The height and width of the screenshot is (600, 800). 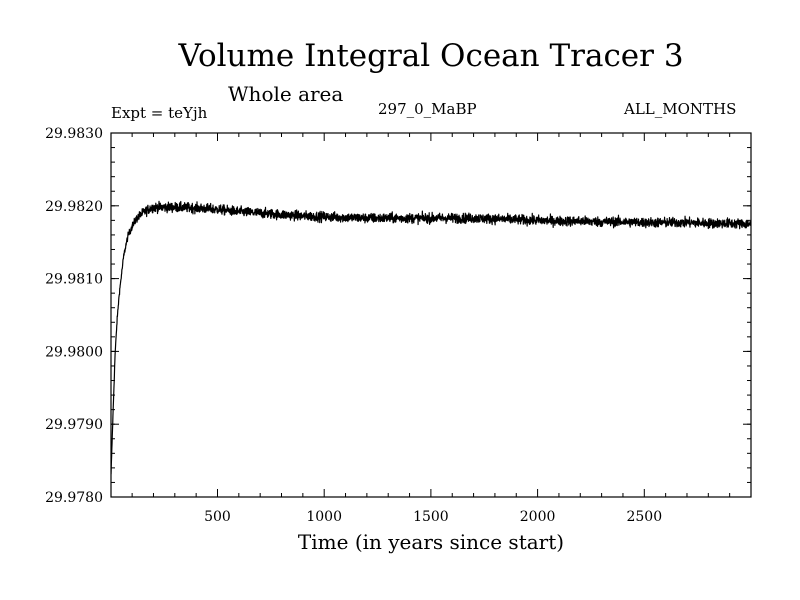 I want to click on period-label: ALL_MONTHS, so click(x=680, y=109).